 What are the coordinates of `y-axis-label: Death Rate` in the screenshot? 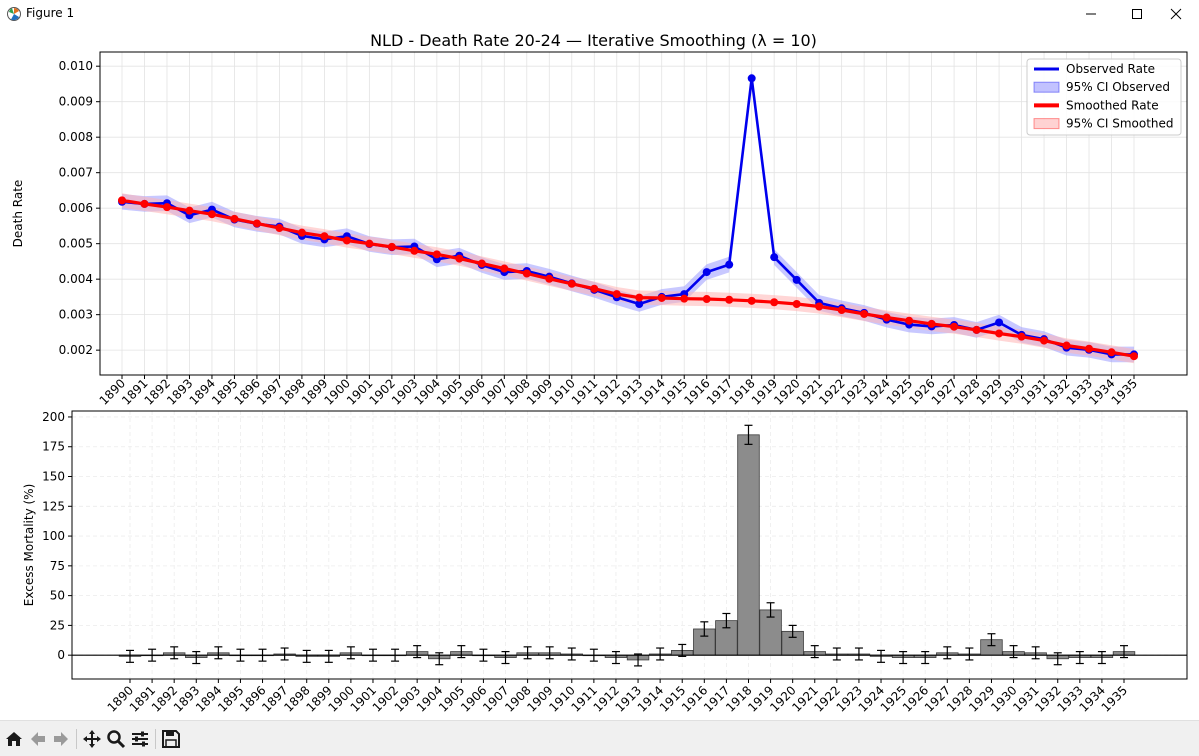 It's located at (18, 214).